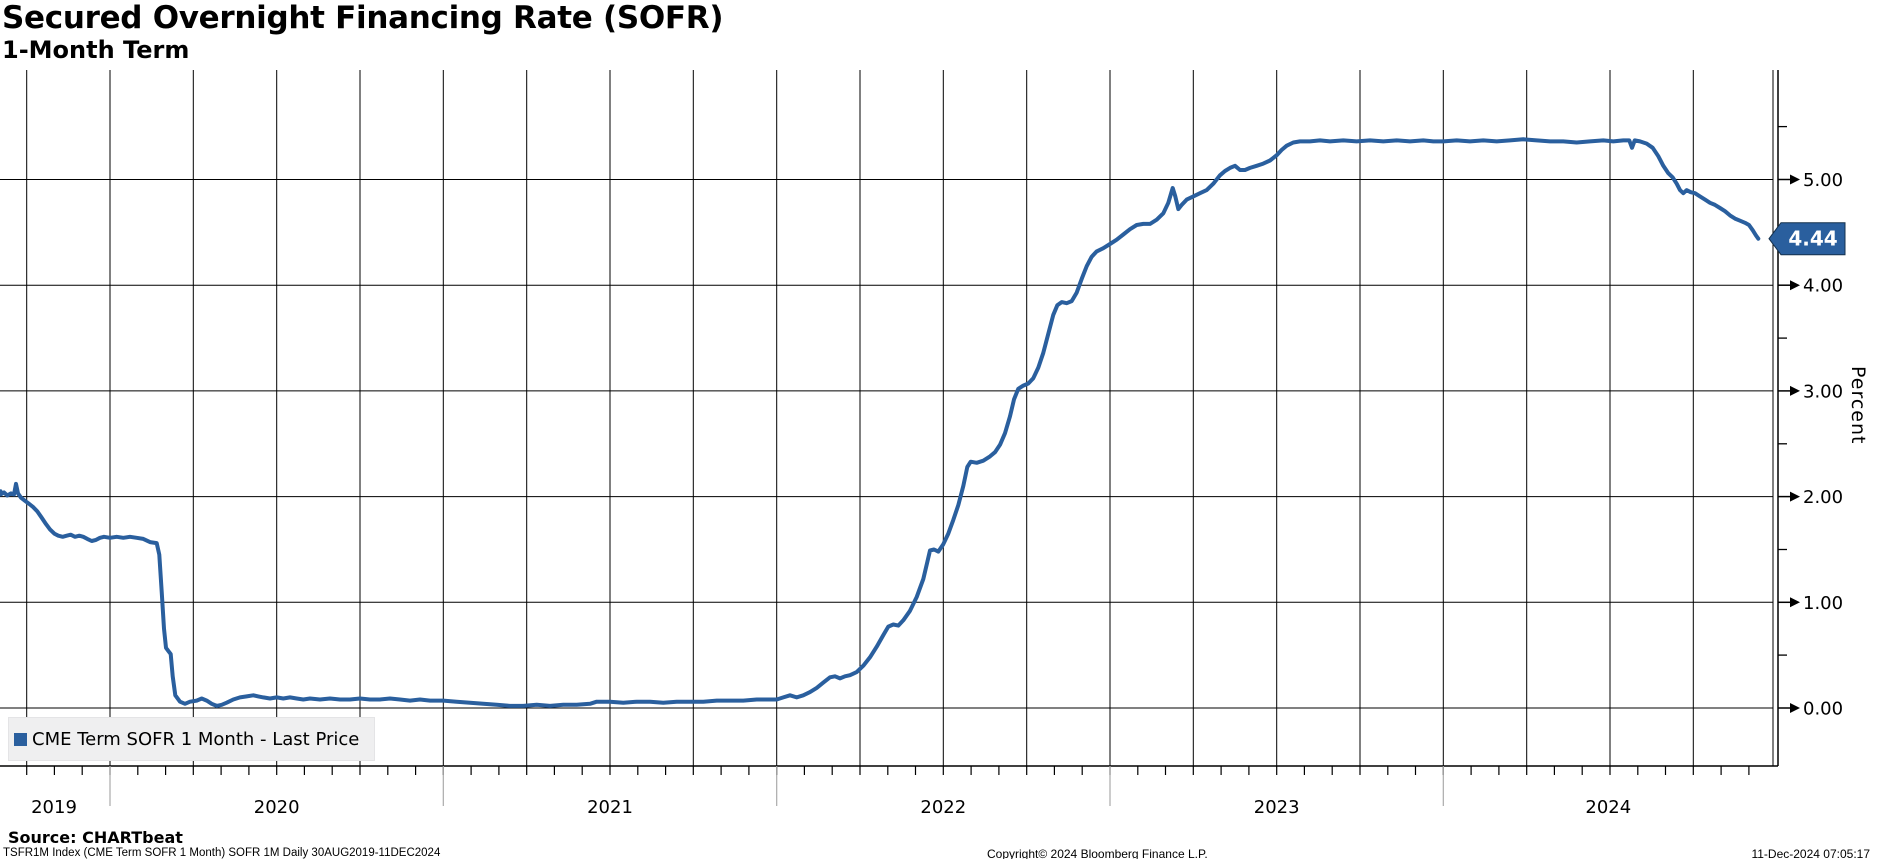 Image resolution: width=1877 pixels, height=859 pixels. What do you see at coordinates (1823, 180) in the screenshot?
I see `svg-text: 5.00` at bounding box center [1823, 180].